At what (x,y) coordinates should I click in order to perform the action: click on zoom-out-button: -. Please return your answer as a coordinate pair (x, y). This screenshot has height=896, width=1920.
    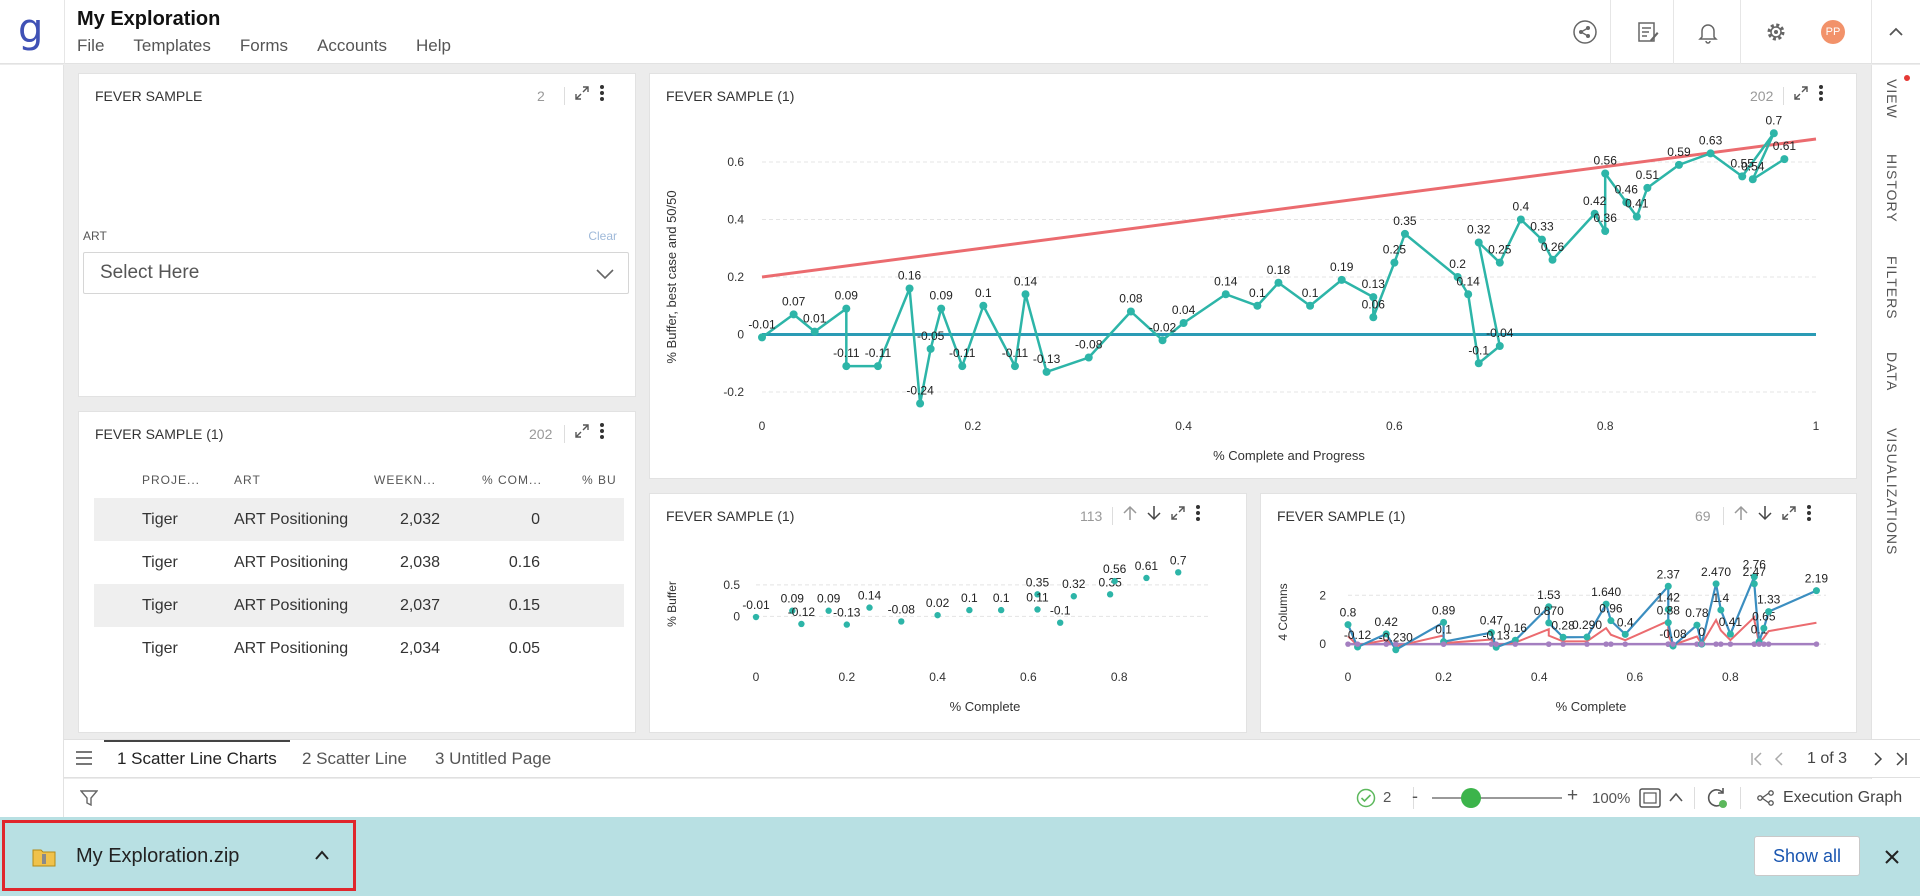
    Looking at the image, I should click on (1415, 796).